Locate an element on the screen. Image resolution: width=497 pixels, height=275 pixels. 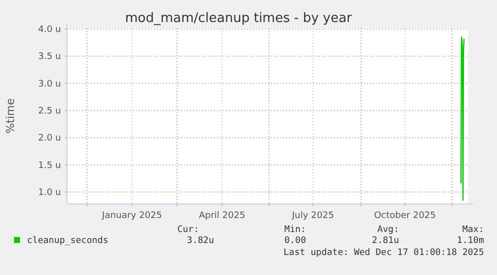
y-tick-label: 1.5 u is located at coordinates (49, 165).